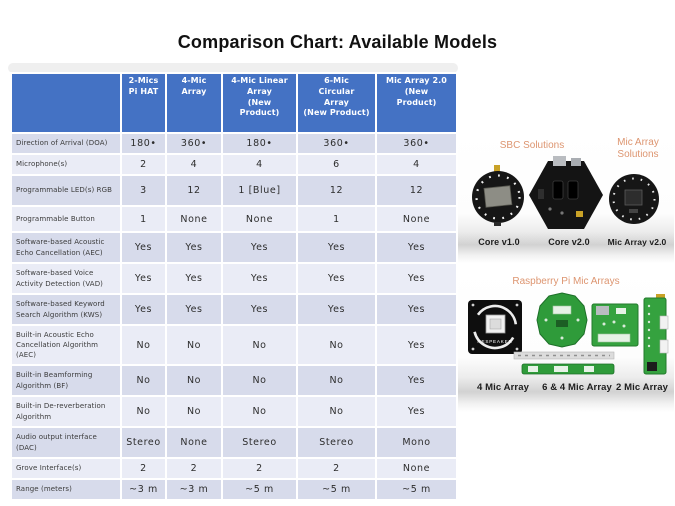 Image resolution: width=675 pixels, height=506 pixels. Describe the element at coordinates (66, 489) in the screenshot. I see `row-label: Range (meters)` at that location.